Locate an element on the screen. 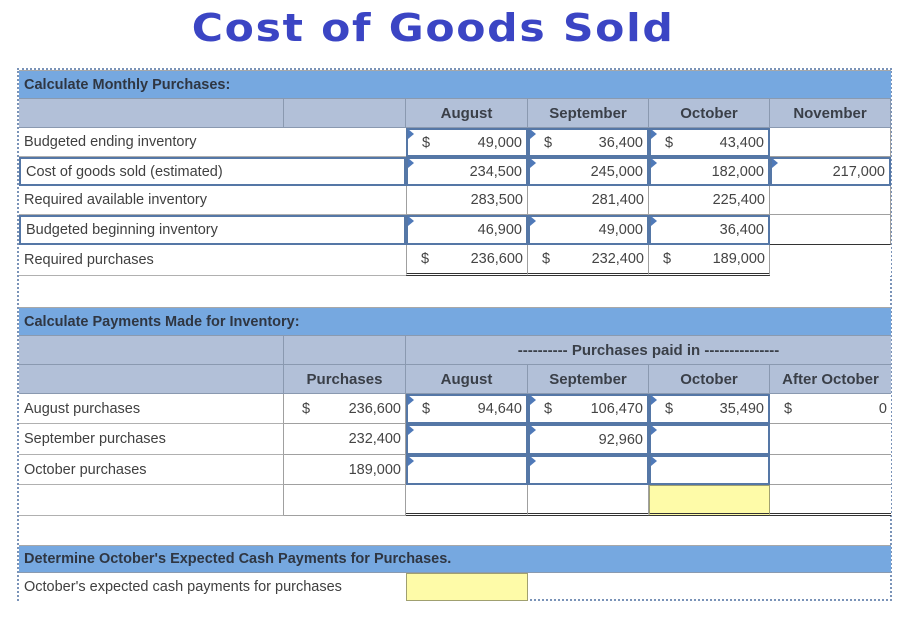 Image resolution: width=919 pixels, height=630 pixels. cell-required-purchases-august: $ 236,600 is located at coordinates (467, 260).